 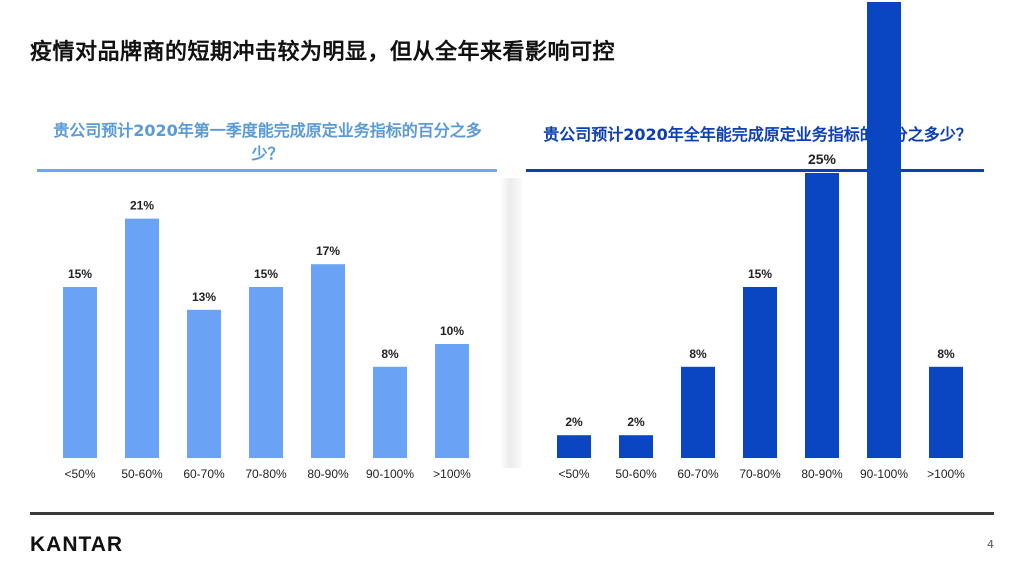 What do you see at coordinates (990, 544) in the screenshot?
I see `page-number: 4` at bounding box center [990, 544].